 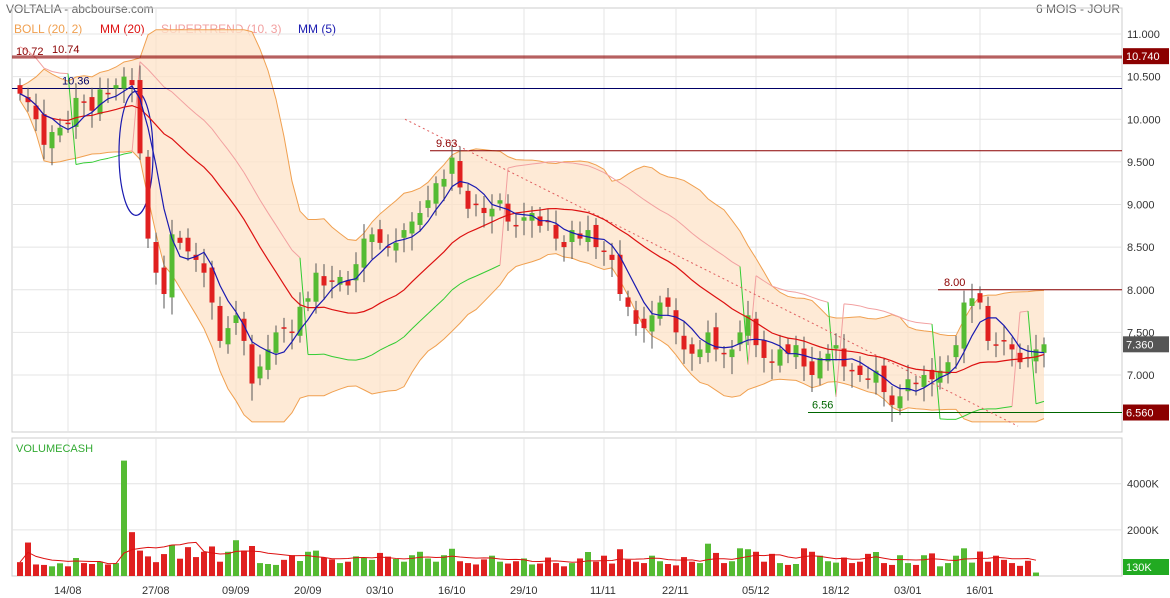 What do you see at coordinates (68, 591) in the screenshot?
I see `x-tick-label: 14/08` at bounding box center [68, 591].